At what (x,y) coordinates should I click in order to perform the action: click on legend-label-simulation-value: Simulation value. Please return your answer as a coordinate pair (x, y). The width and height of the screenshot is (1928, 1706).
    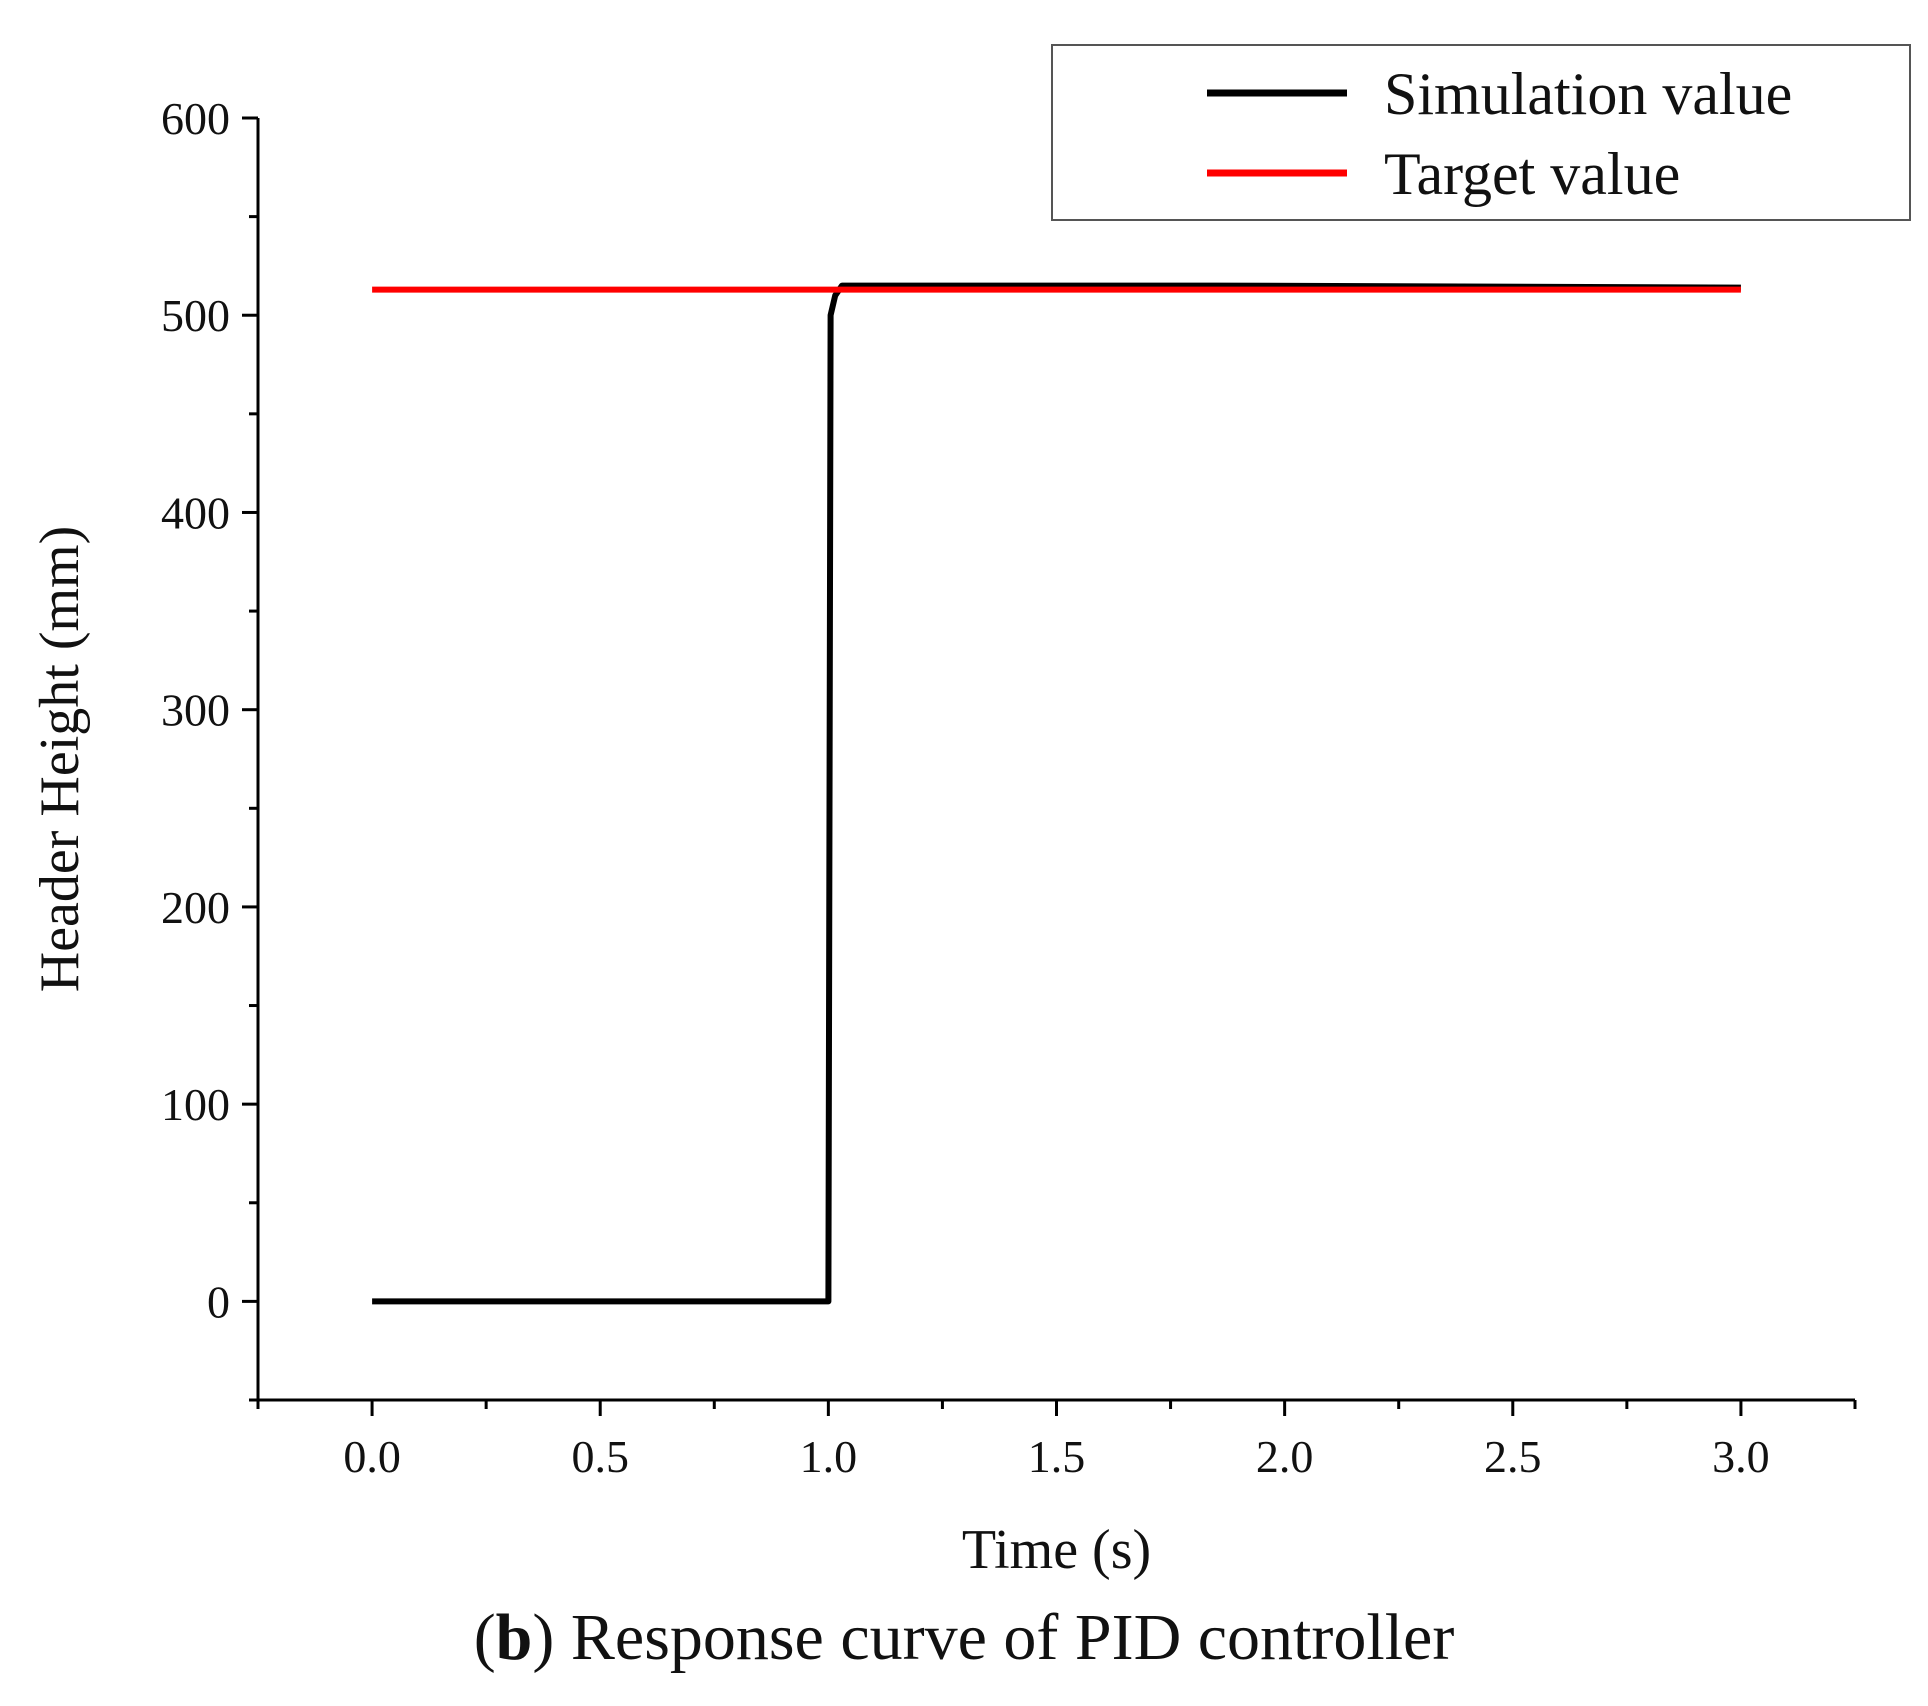
    Looking at the image, I should click on (1588, 94).